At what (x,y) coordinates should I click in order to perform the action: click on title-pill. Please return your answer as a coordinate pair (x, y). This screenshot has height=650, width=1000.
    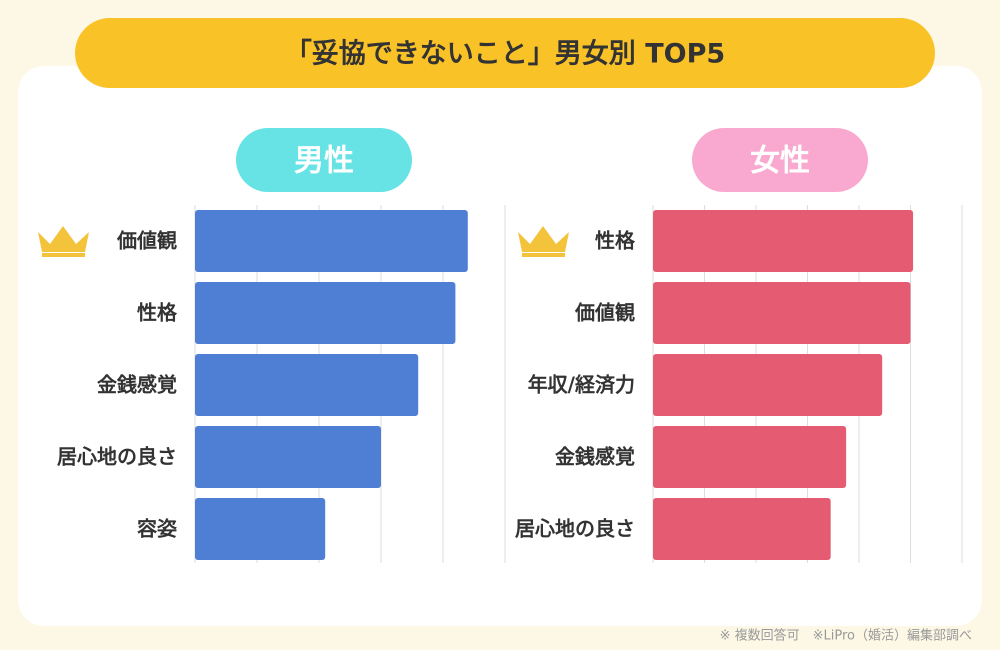
    Looking at the image, I should click on (505, 53).